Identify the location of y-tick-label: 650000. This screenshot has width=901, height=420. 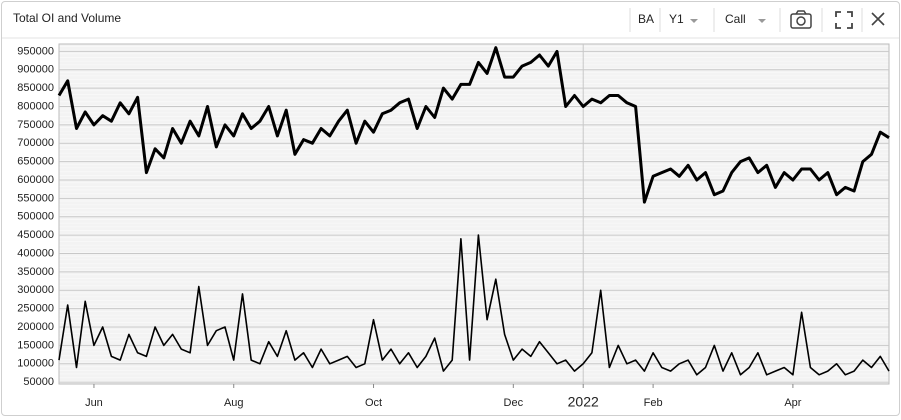
(35, 162).